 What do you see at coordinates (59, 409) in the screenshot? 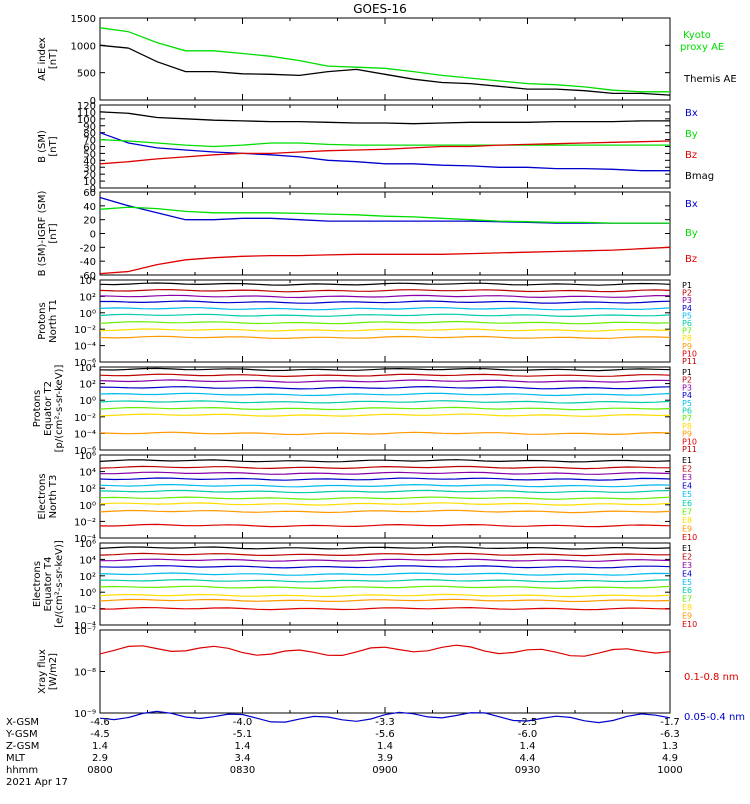
I see `y-axis-label: [p/(cm²-s-sr-keV)]` at bounding box center [59, 409].